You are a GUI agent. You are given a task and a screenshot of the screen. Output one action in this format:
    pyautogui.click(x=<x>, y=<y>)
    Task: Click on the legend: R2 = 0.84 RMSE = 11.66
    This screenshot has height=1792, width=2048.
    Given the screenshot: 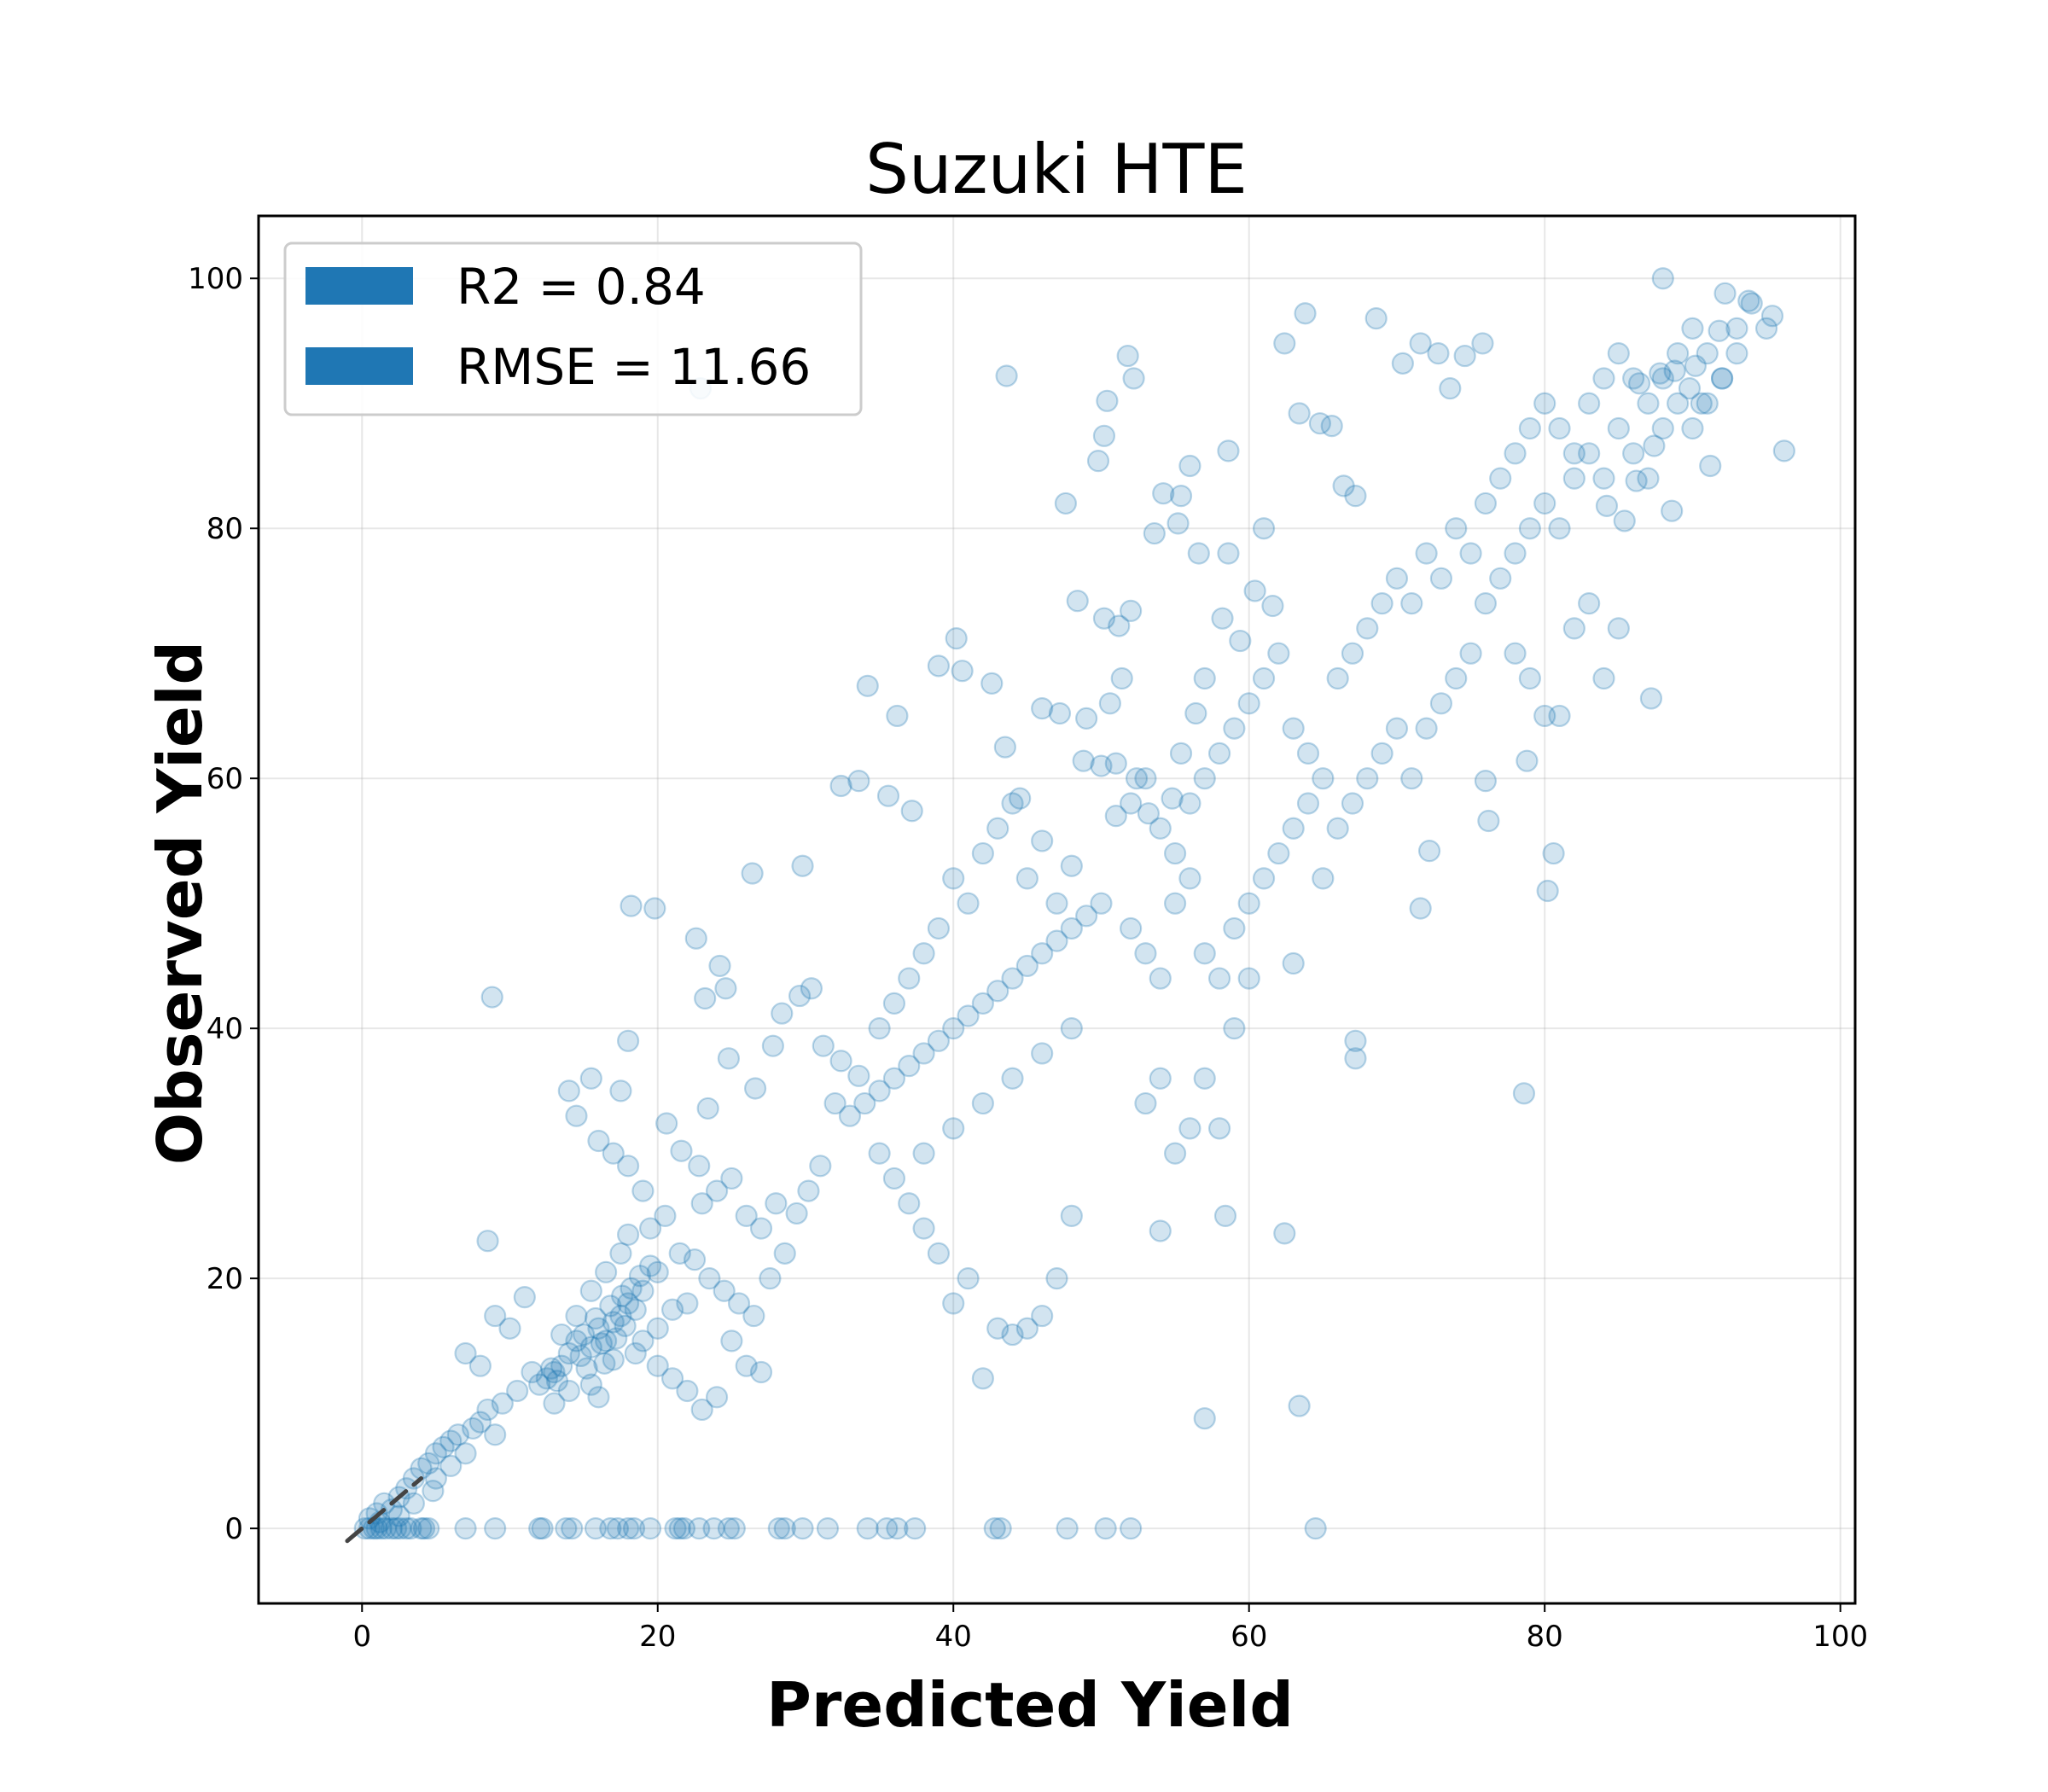 What is the action you would take?
    pyautogui.click(x=573, y=328)
    